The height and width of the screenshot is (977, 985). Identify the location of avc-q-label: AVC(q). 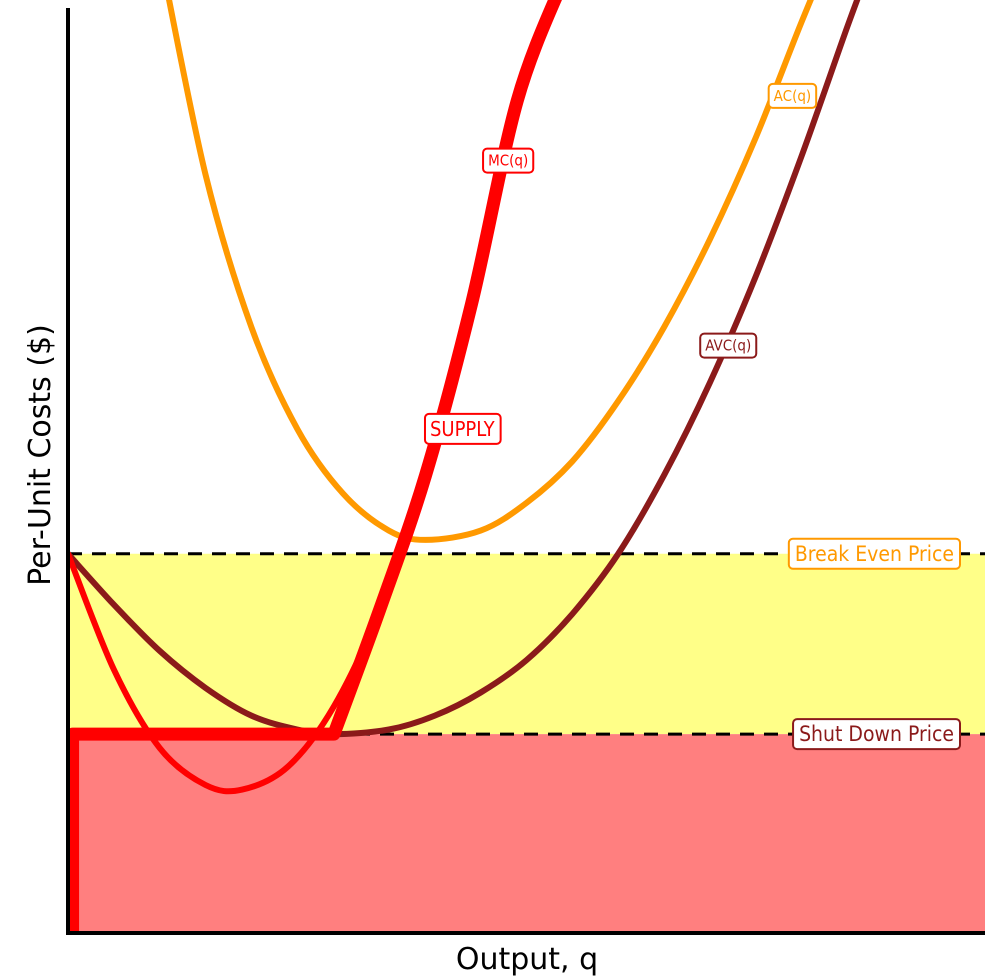
(728, 345).